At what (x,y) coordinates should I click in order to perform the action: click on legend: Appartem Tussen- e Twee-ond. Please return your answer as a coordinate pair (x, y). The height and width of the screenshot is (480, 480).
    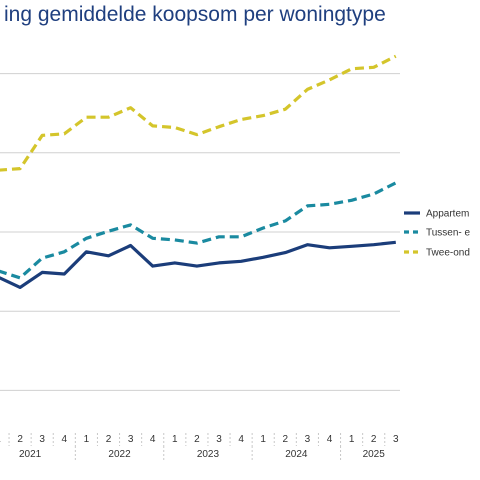
    Looking at the image, I should click on (437, 234).